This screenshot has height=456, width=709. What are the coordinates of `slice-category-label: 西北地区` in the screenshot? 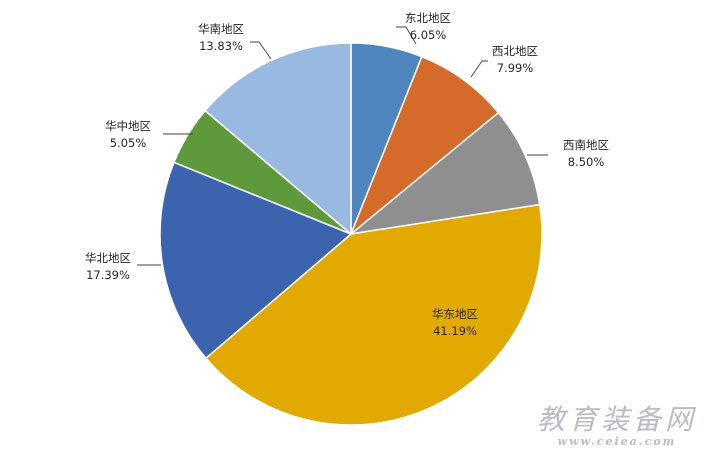 It's located at (515, 51).